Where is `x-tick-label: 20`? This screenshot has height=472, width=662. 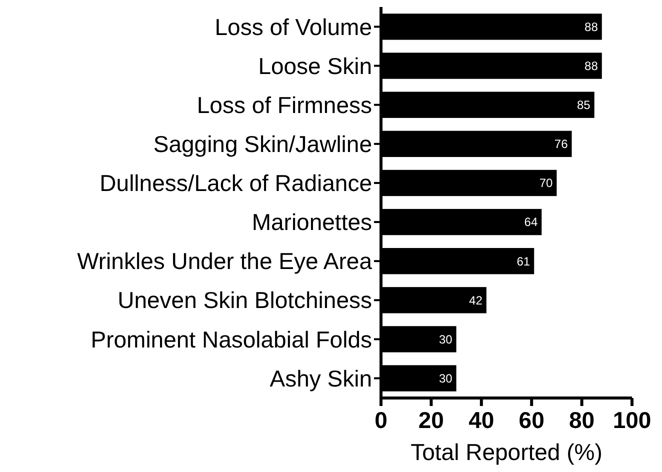
x-tick-label: 20 is located at coordinates (431, 420).